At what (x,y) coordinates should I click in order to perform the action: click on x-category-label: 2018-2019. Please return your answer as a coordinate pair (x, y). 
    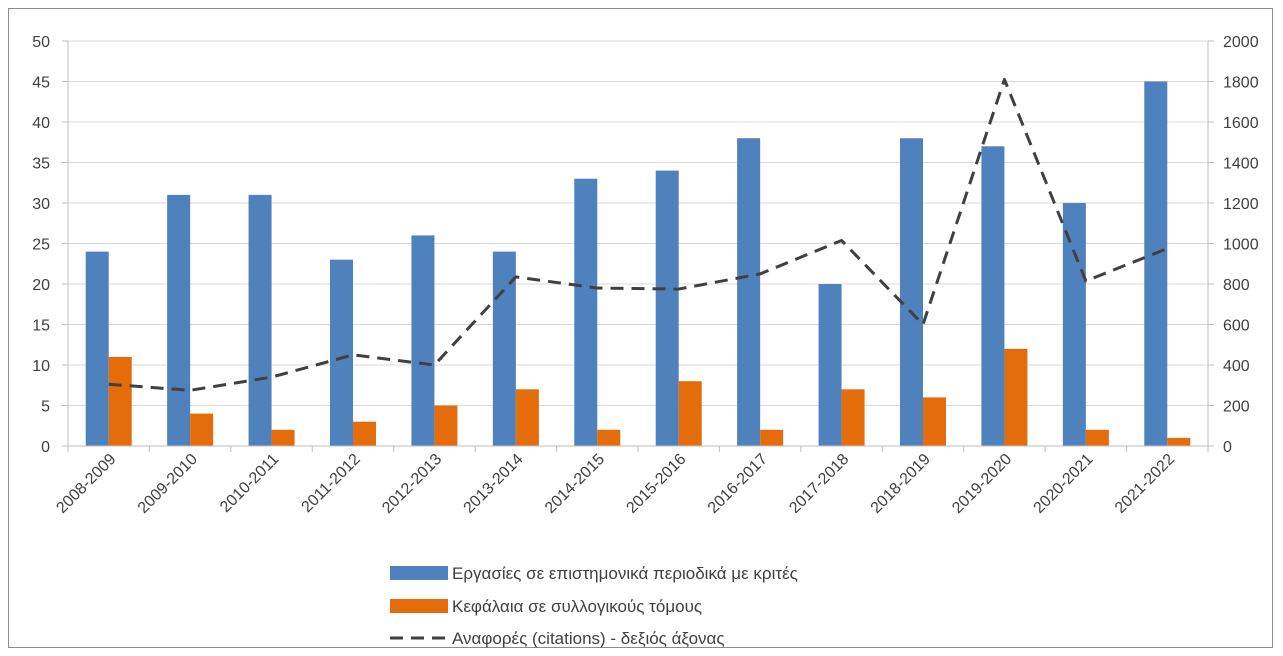
    Looking at the image, I should click on (901, 484).